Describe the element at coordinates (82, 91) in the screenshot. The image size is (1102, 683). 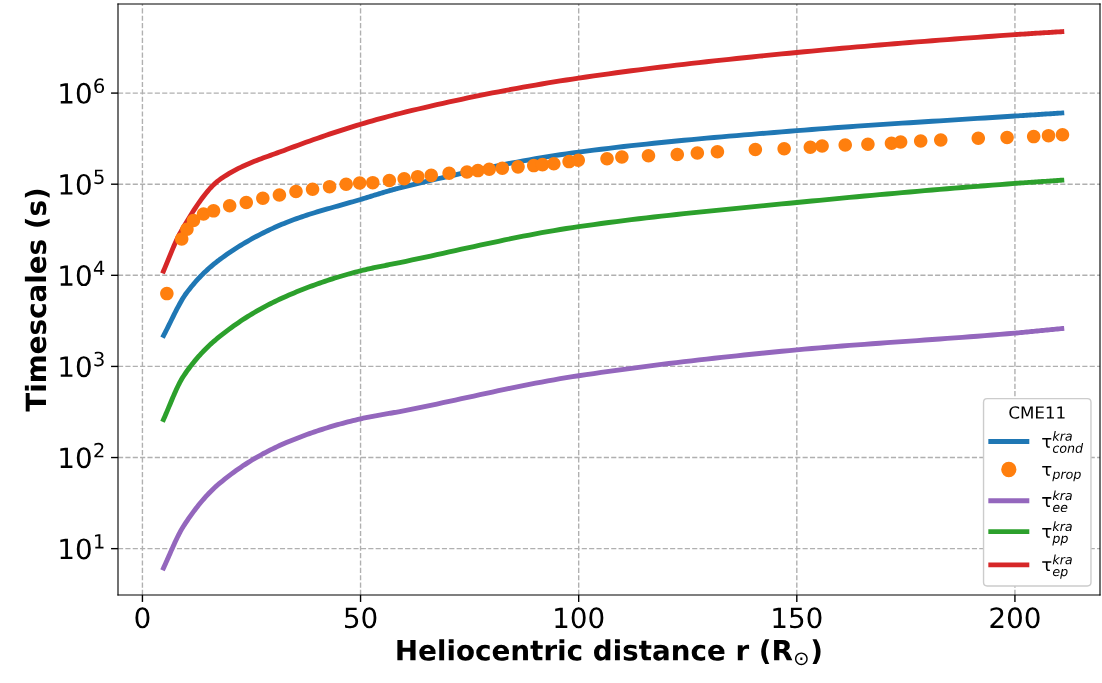
I see `y-tick-label: 10$^{6}$` at that location.